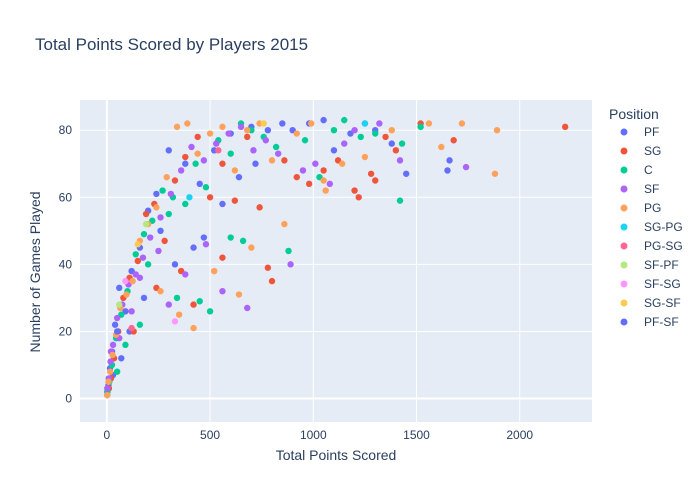 The width and height of the screenshot is (700, 500). Describe the element at coordinates (652, 208) in the screenshot. I see `legend-item-label: PG` at that location.